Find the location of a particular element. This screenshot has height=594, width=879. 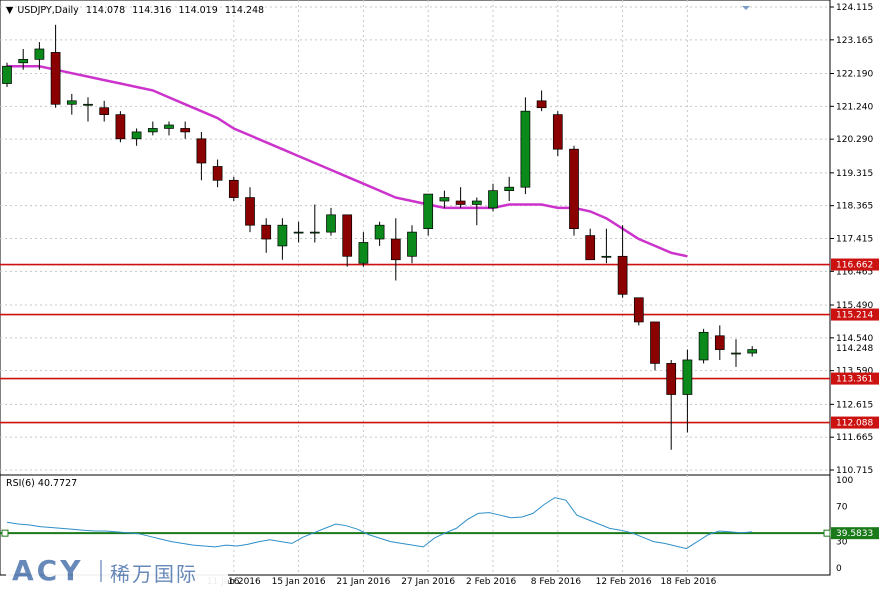

date-tick-label: 15 Jan 2016 is located at coordinates (299, 582).